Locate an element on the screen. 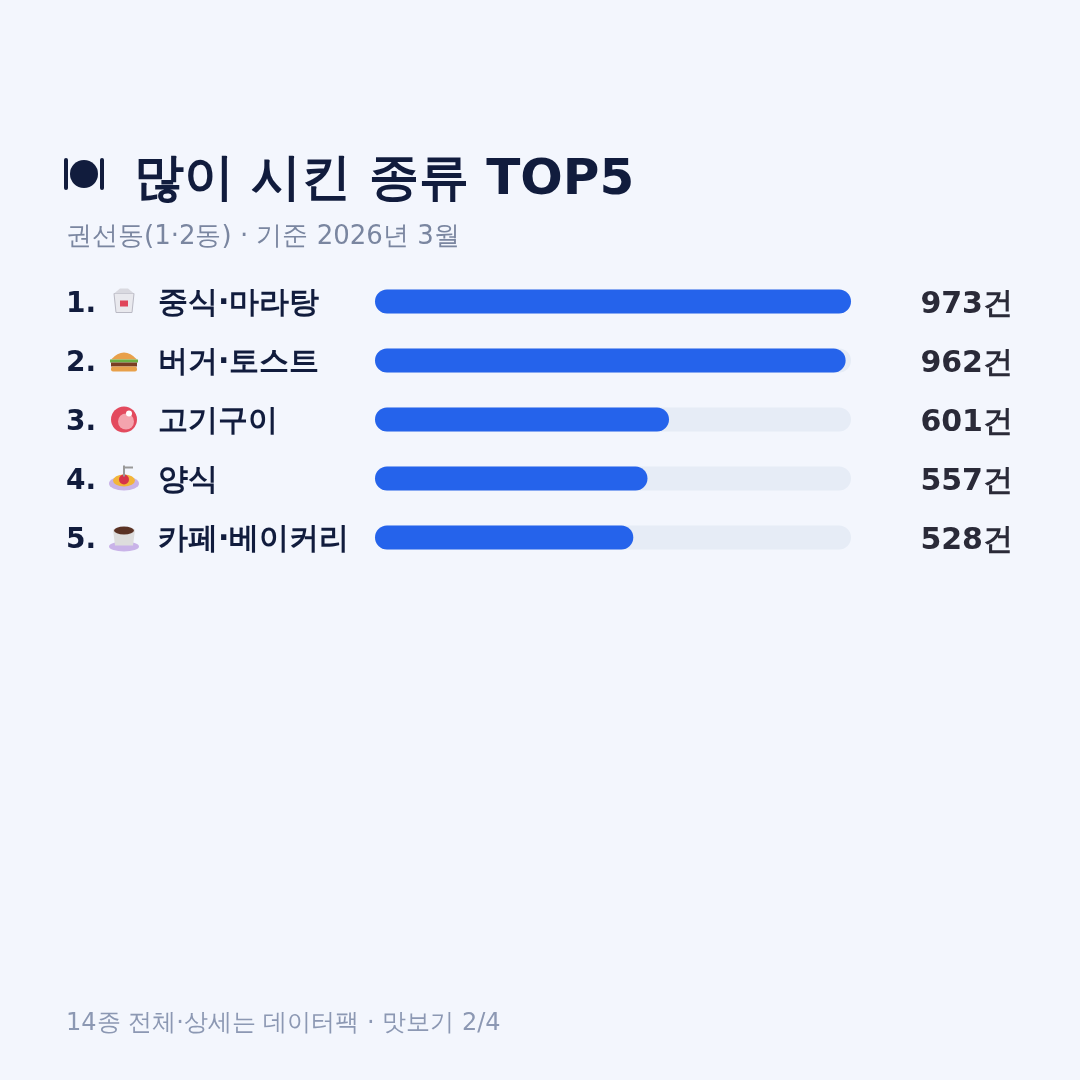 The width and height of the screenshot is (1080, 1080). chart-title: 많이 시킨 종류 TOP5 is located at coordinates (384, 177).